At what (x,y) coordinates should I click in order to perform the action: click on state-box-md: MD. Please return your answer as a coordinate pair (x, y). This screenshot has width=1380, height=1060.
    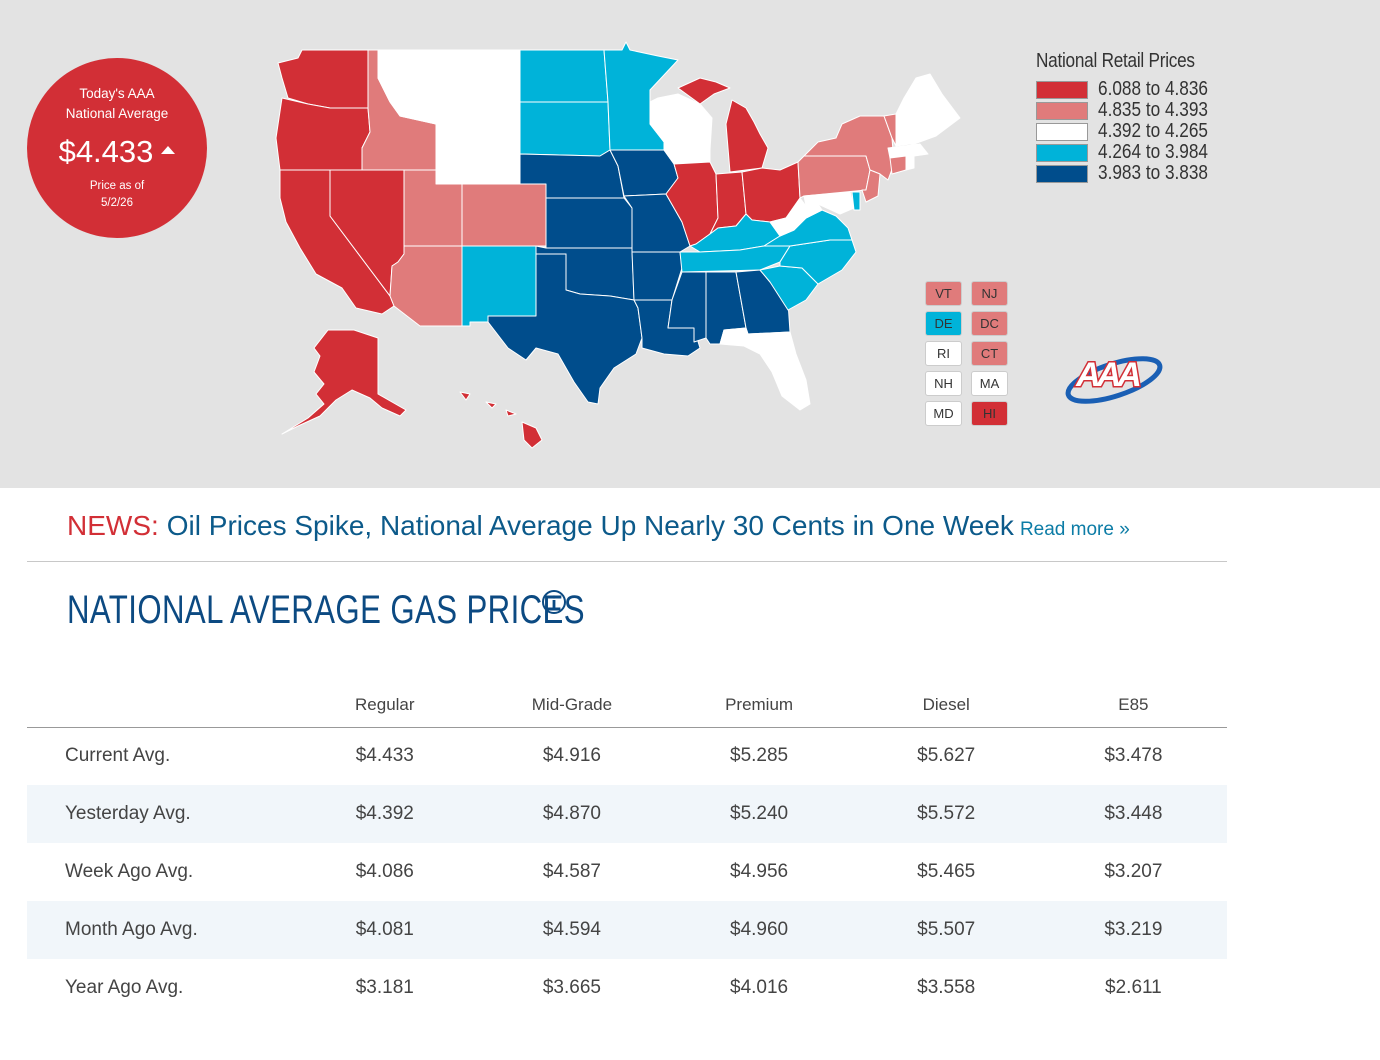
    Looking at the image, I should click on (943, 413).